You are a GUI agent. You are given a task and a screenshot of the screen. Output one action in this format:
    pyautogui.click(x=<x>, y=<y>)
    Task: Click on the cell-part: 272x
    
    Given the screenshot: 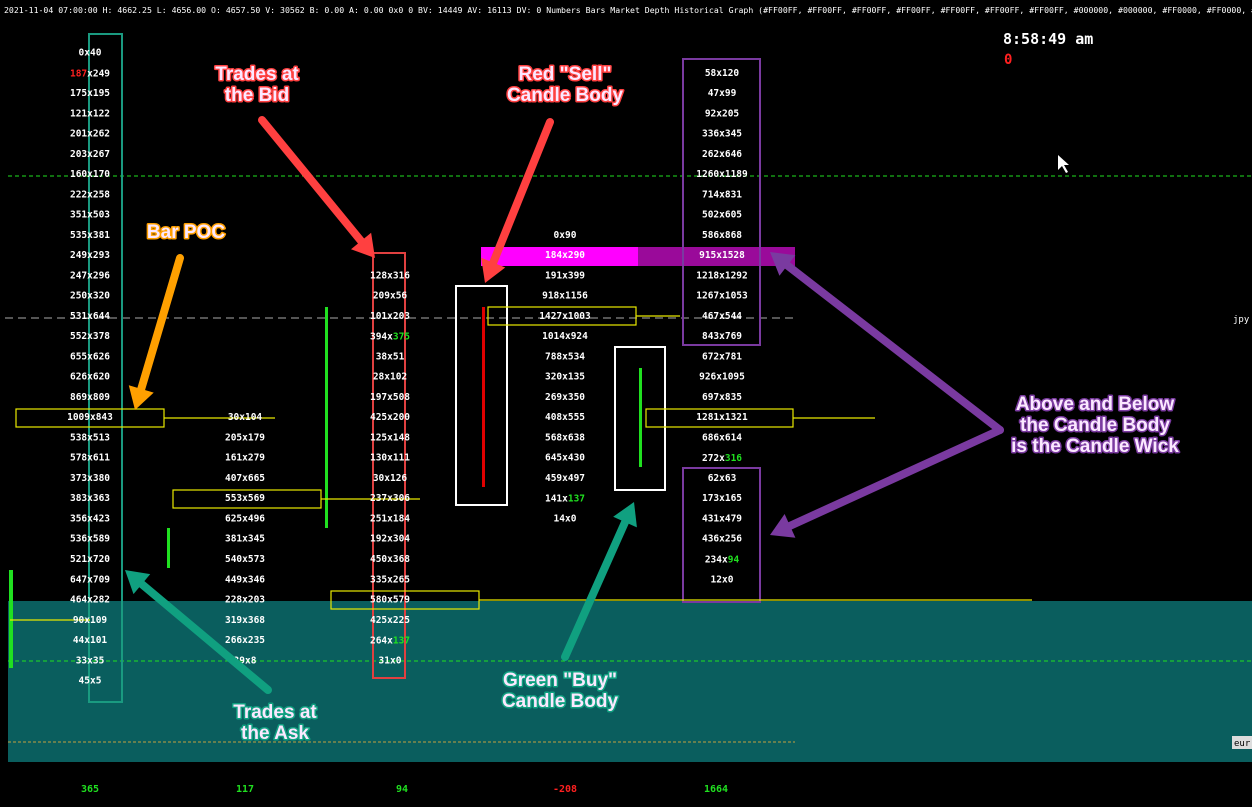 What is the action you would take?
    pyautogui.click(x=713, y=458)
    